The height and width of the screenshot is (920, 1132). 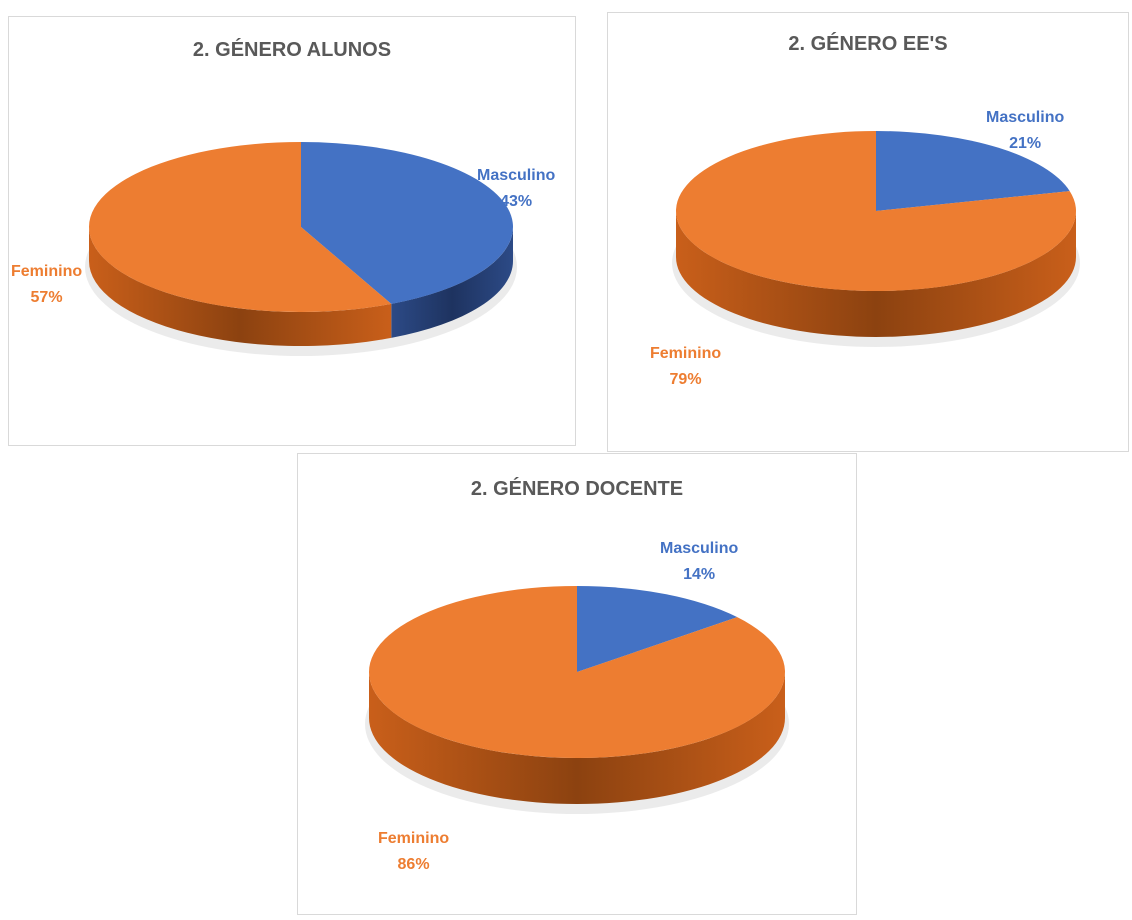 What do you see at coordinates (46, 297) in the screenshot?
I see `label-value: 57%` at bounding box center [46, 297].